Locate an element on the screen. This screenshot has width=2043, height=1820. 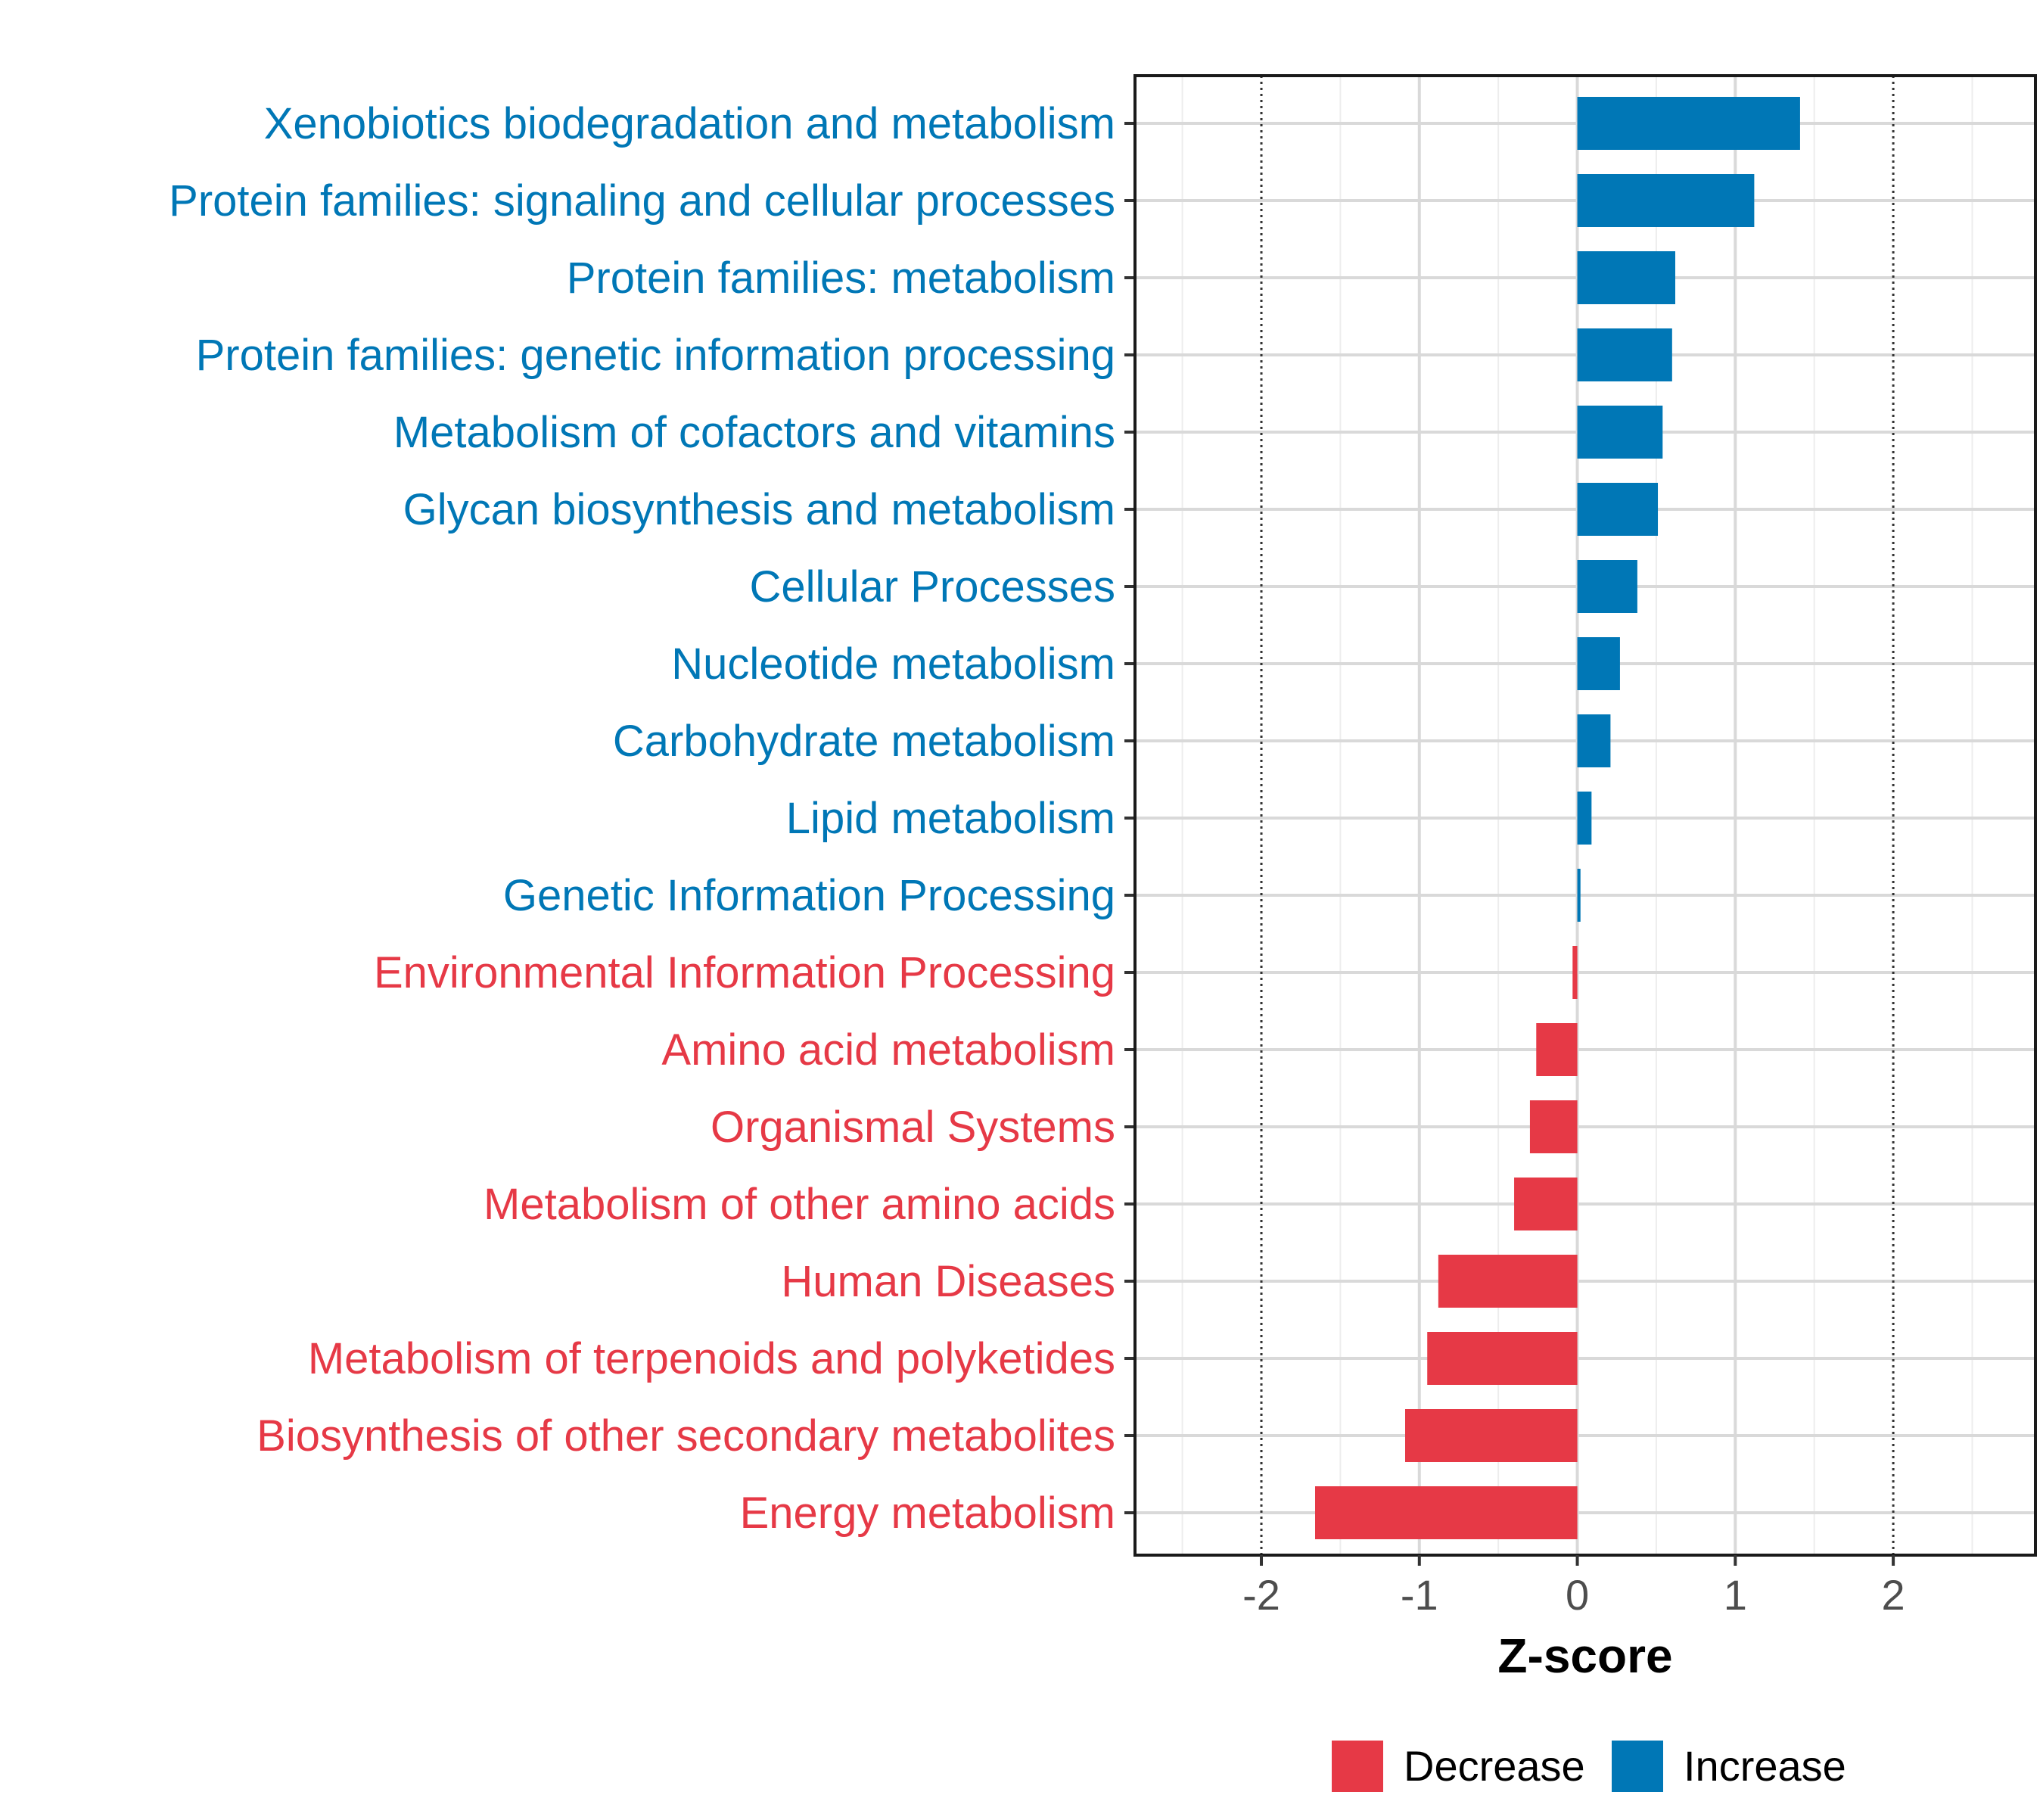
category-label: Amino acid metabolism is located at coordinates (888, 1050).